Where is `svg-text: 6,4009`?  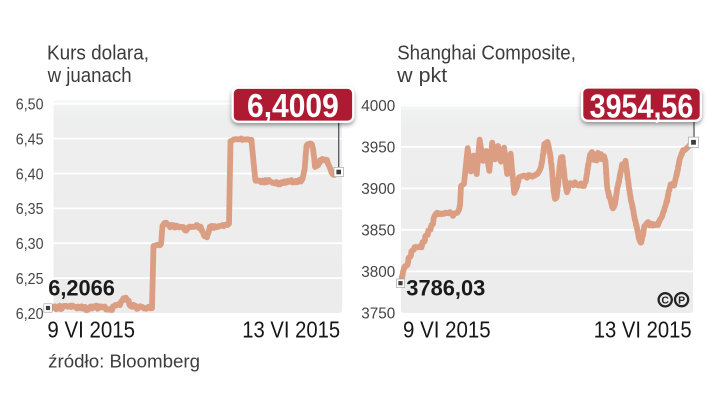
svg-text: 6,4009 is located at coordinates (293, 105).